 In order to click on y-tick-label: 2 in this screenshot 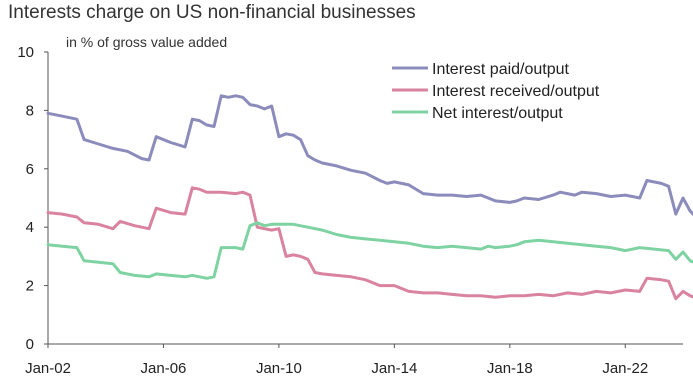, I will do `click(30, 286)`.